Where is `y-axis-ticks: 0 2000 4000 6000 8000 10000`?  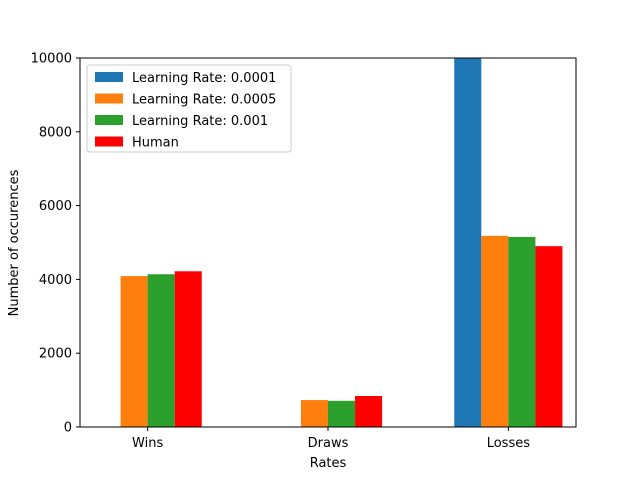 y-axis-ticks: 0 2000 4000 6000 8000 10000 is located at coordinates (55, 244).